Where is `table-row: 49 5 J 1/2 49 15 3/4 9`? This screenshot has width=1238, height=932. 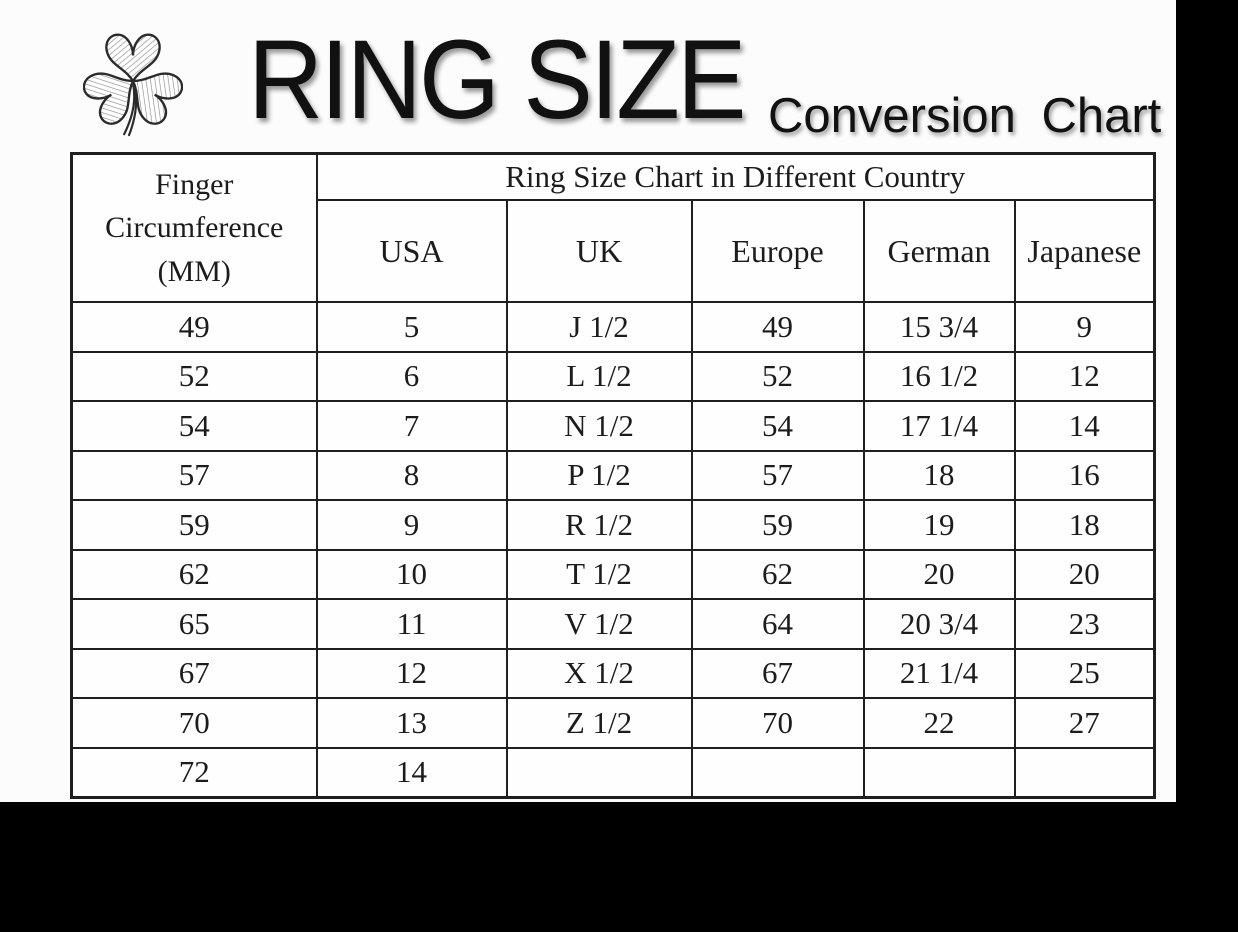
table-row: 49 5 J 1/2 49 15 3/4 9 is located at coordinates (613, 327).